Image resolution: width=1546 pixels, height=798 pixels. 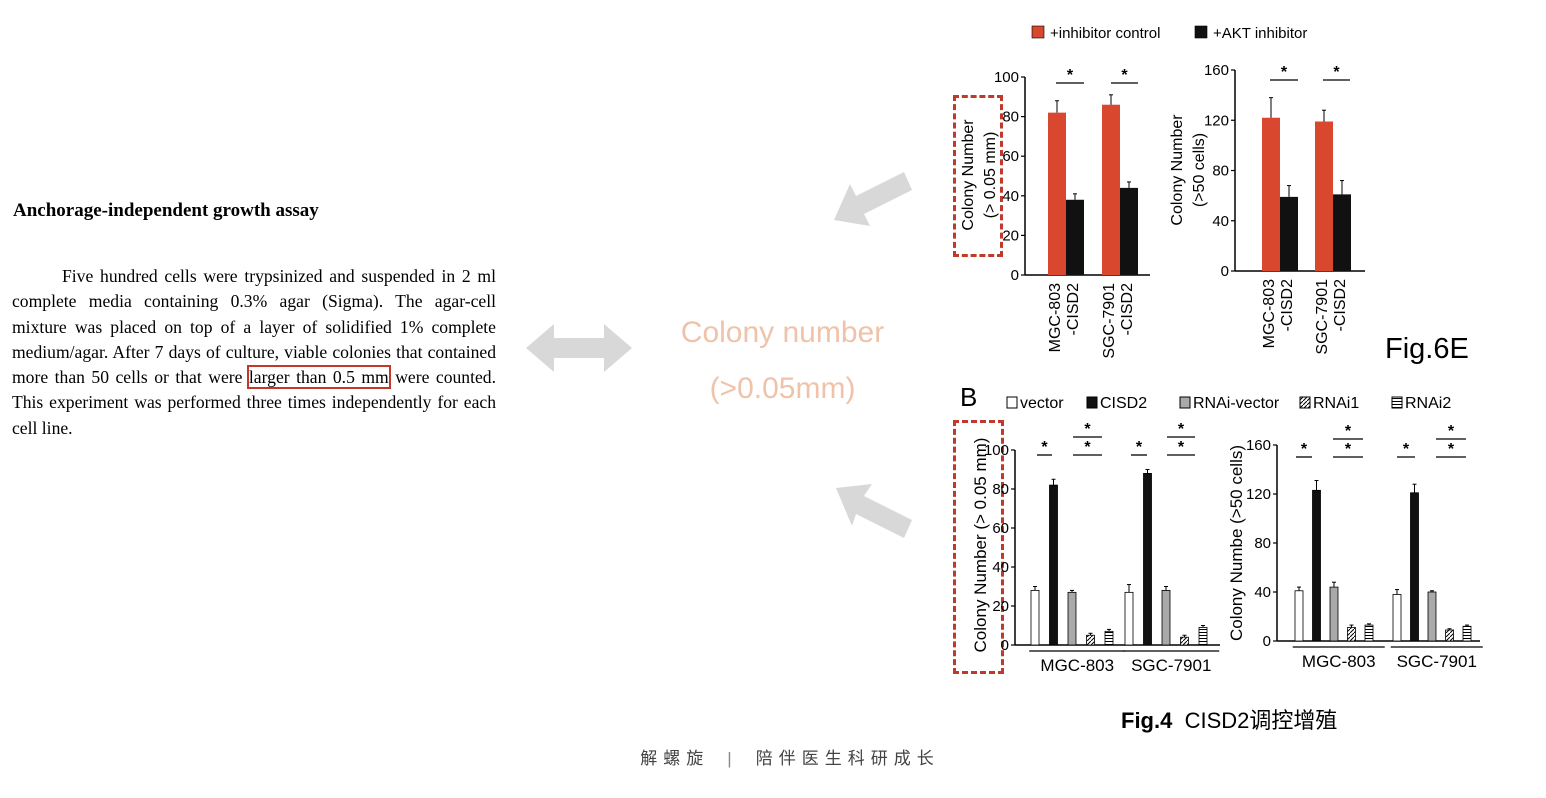 I want to click on methods-heading: Anchorage-independent growth assay, so click(x=166, y=210).